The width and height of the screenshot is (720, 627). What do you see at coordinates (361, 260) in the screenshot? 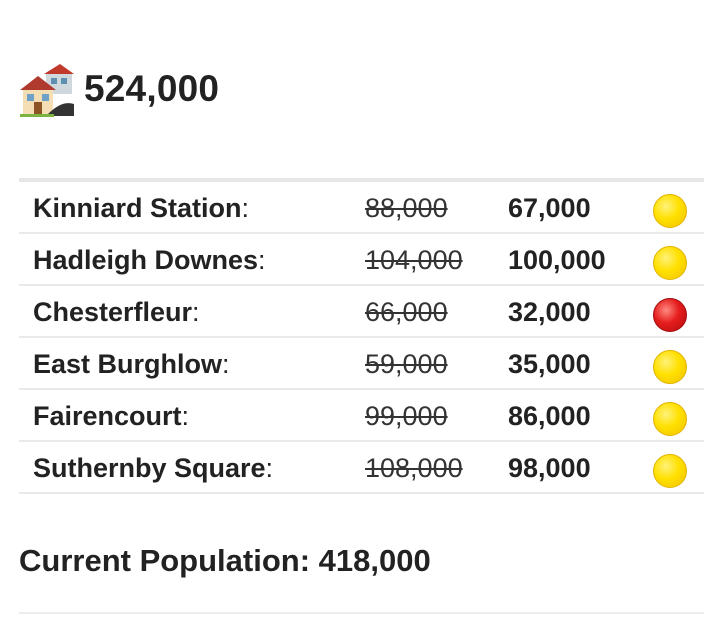
I see `table-row: Hadleigh Downes: 104,000 100,000` at bounding box center [361, 260].